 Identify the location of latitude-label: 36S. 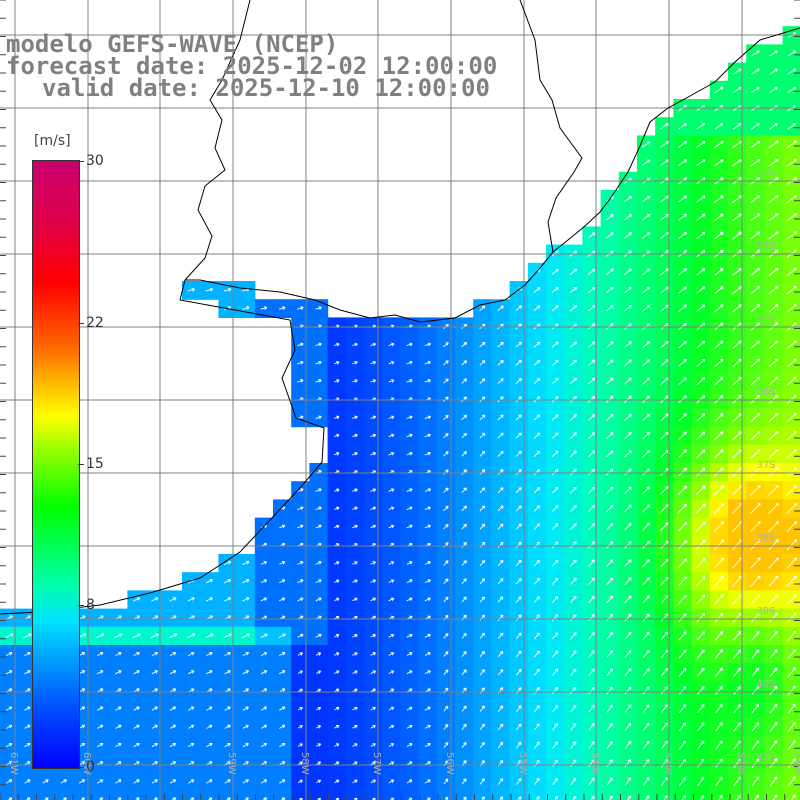
(765, 392).